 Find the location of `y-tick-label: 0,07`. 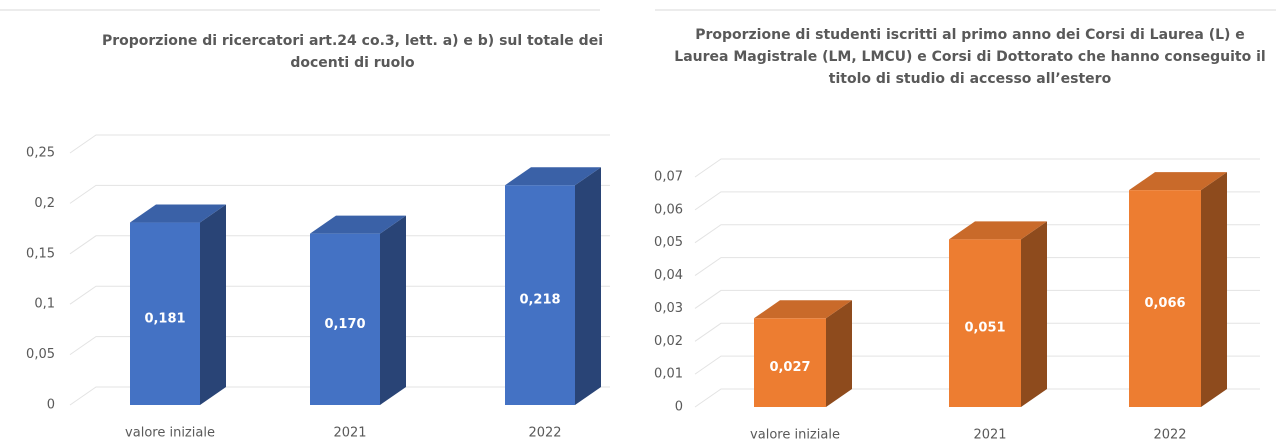

y-tick-label: 0,07 is located at coordinates (668, 177).